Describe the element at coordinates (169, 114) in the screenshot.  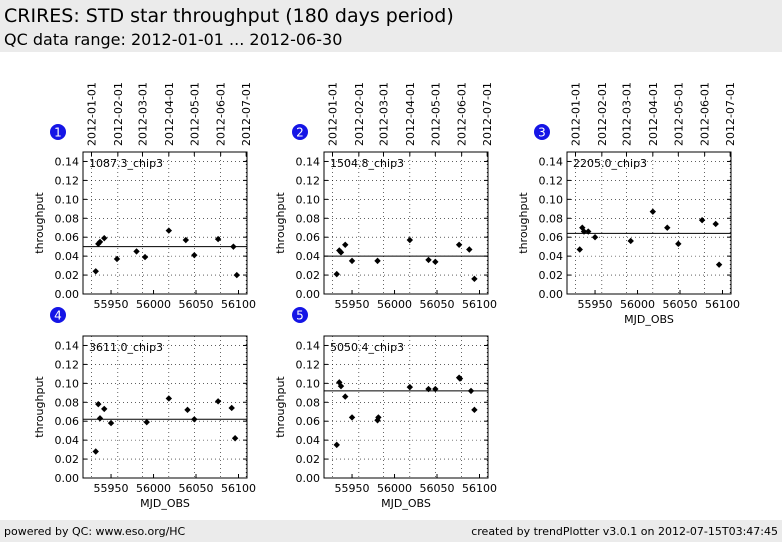
I see `chart1-date-label: 2012-04-01` at that location.